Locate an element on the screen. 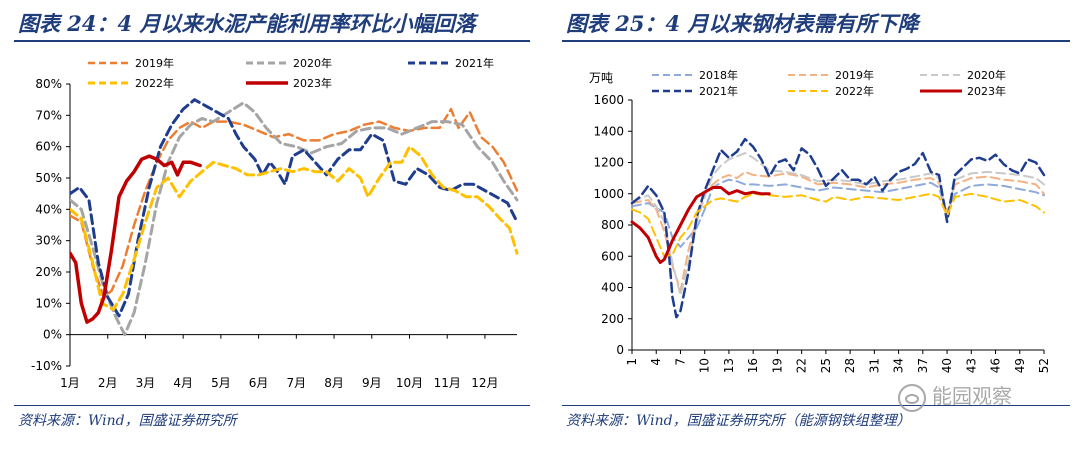 The width and height of the screenshot is (1080, 450). y-tick-label: 400 is located at coordinates (612, 288).